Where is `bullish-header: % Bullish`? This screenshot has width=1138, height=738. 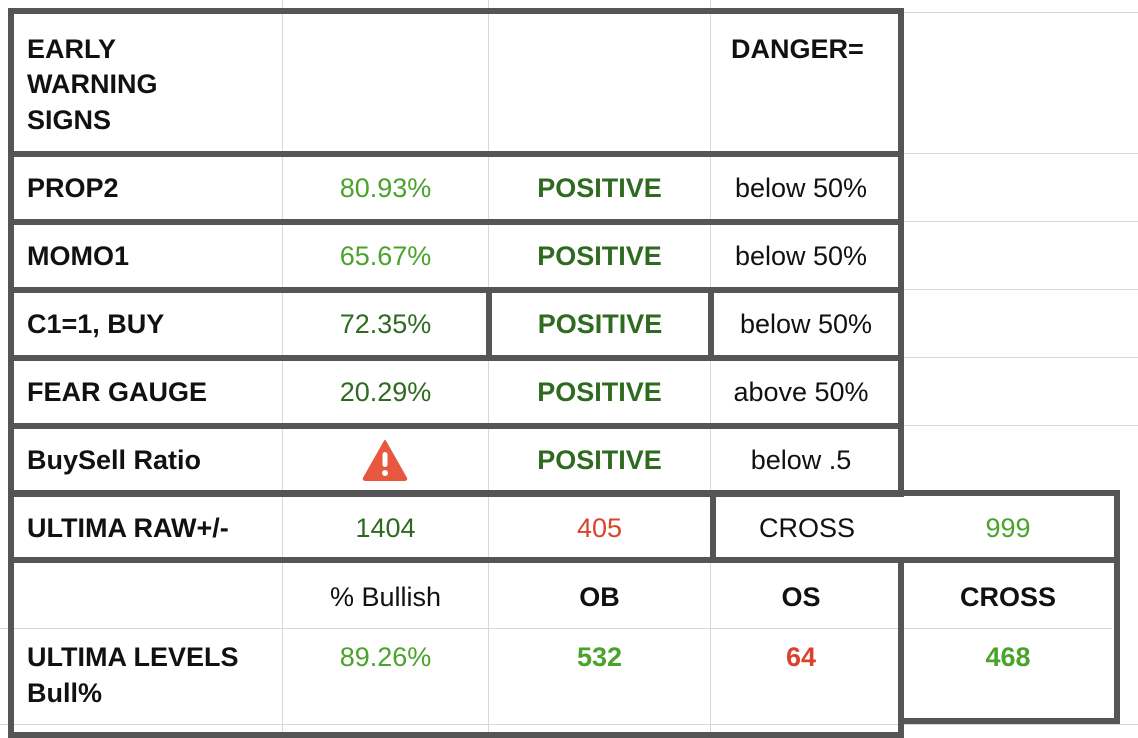 bullish-header: % Bullish is located at coordinates (385, 597).